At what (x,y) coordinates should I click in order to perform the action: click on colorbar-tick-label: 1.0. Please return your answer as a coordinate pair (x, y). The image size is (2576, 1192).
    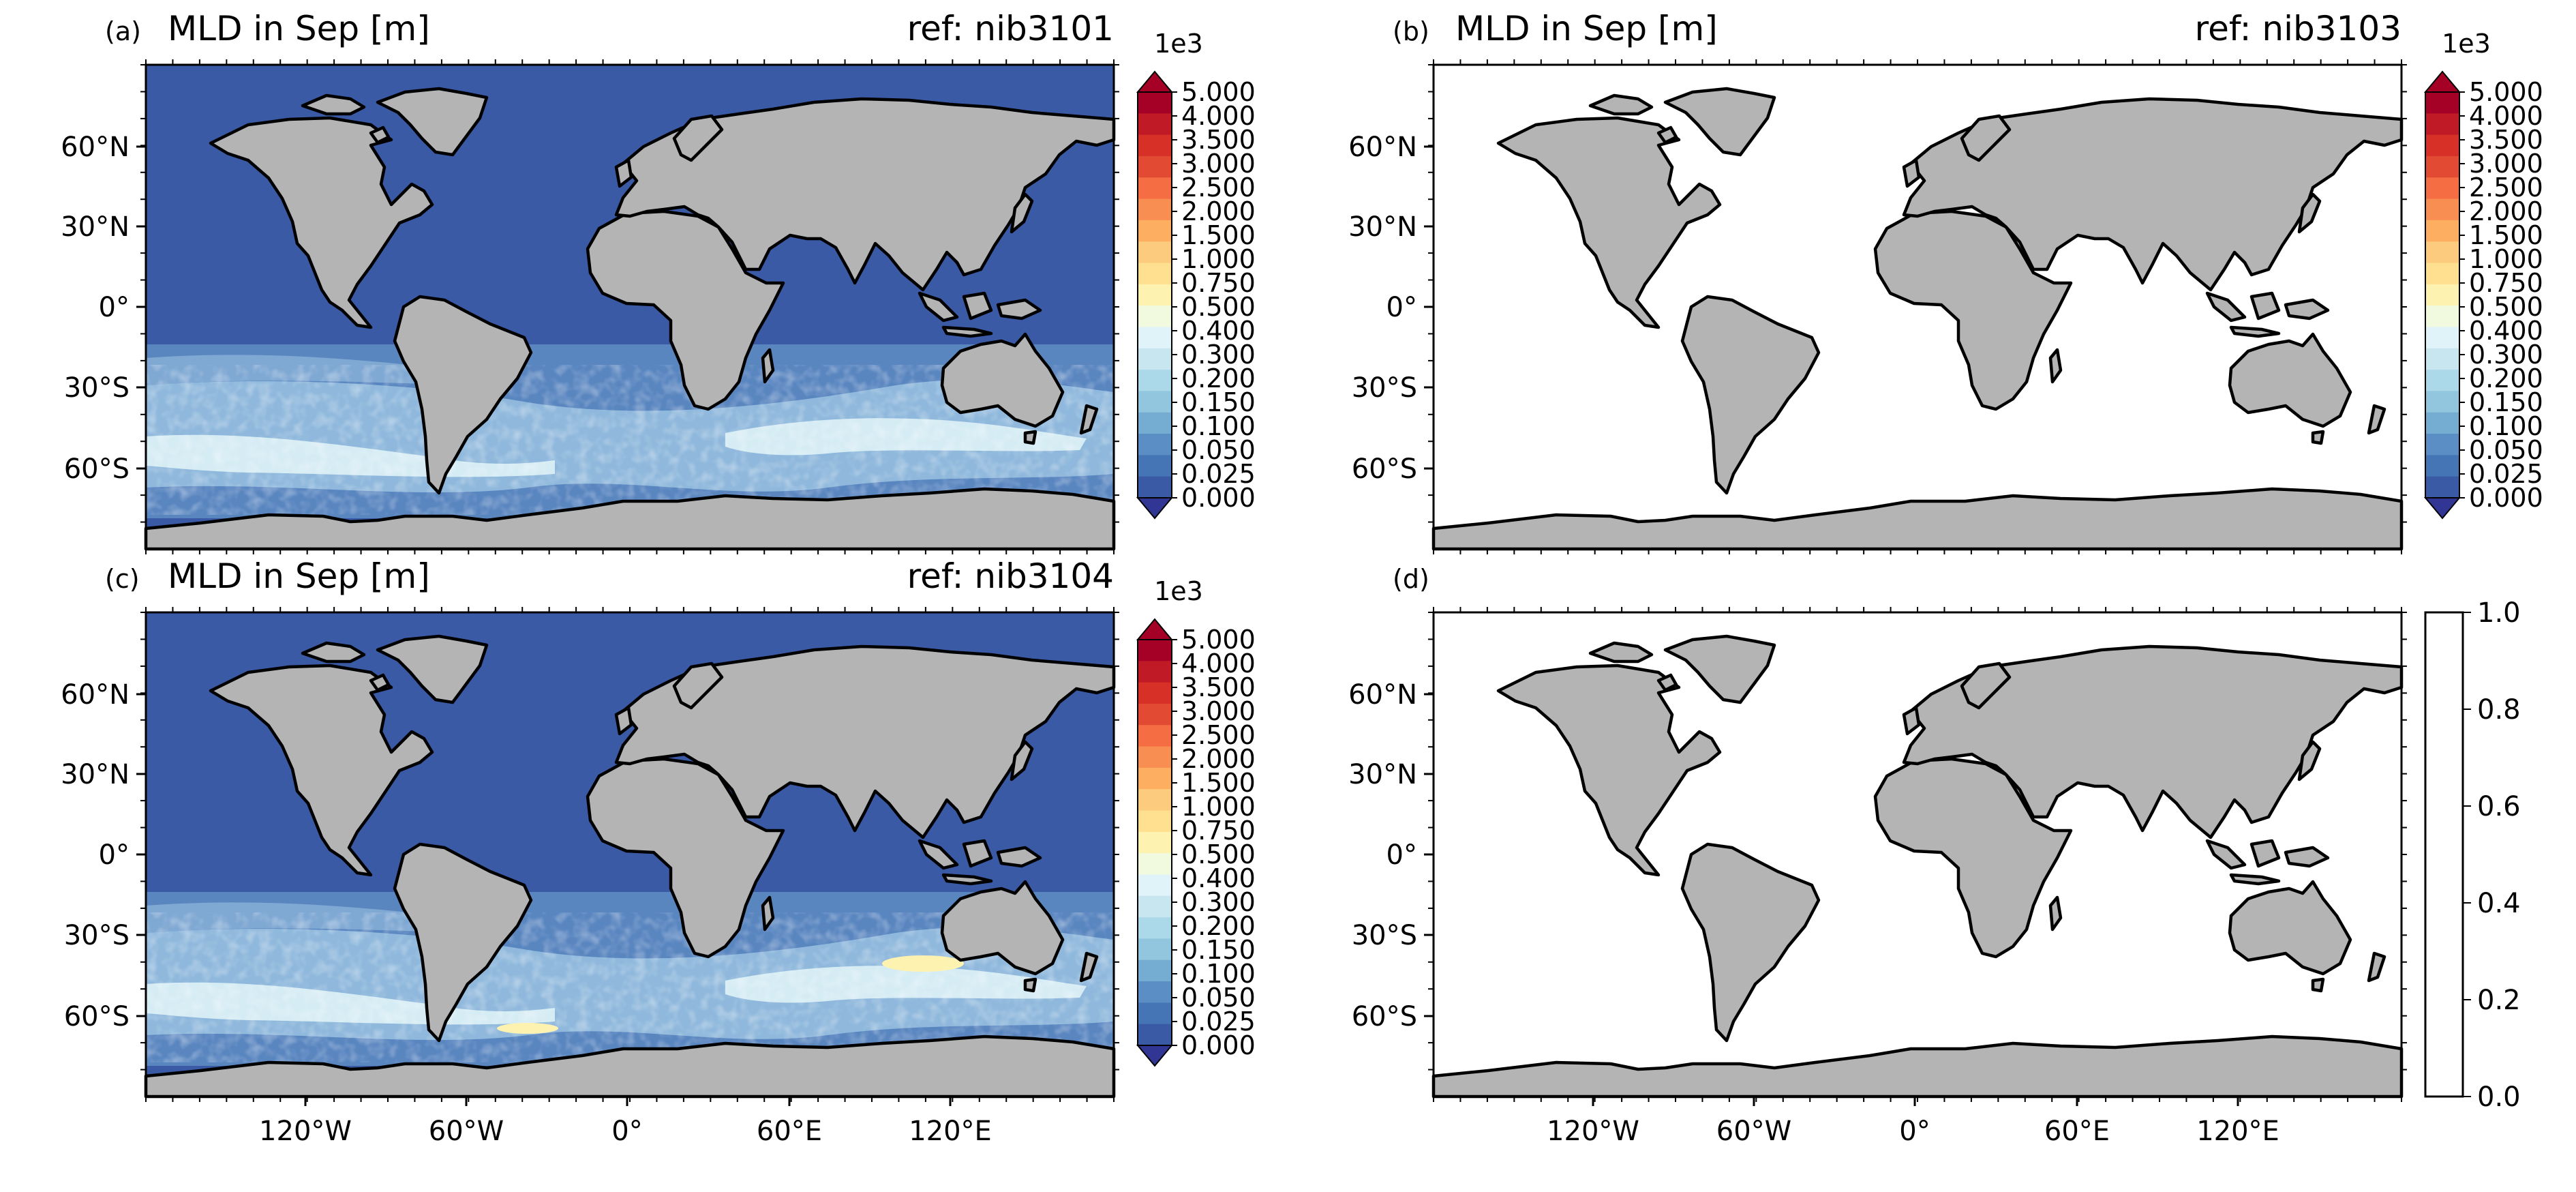
    Looking at the image, I should click on (2499, 613).